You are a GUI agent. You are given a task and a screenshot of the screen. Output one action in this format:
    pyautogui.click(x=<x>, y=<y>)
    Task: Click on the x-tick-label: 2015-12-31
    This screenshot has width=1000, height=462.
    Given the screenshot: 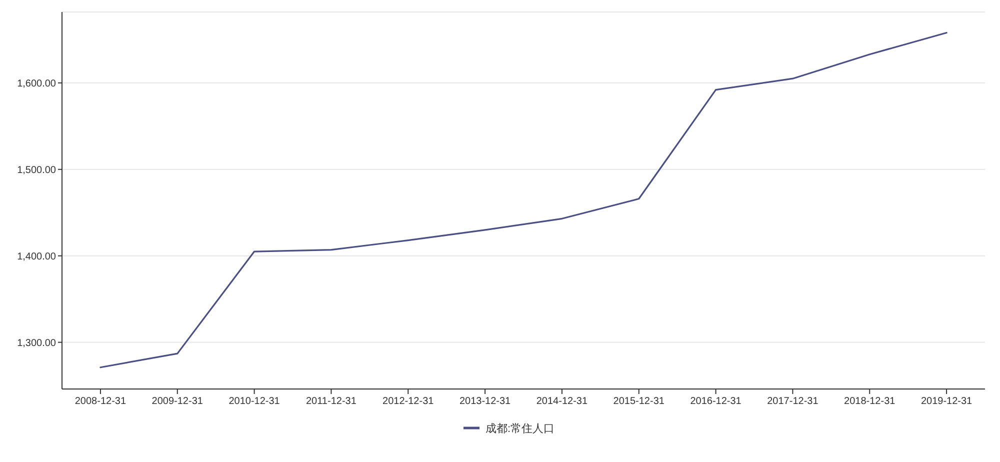 What is the action you would take?
    pyautogui.click(x=639, y=401)
    